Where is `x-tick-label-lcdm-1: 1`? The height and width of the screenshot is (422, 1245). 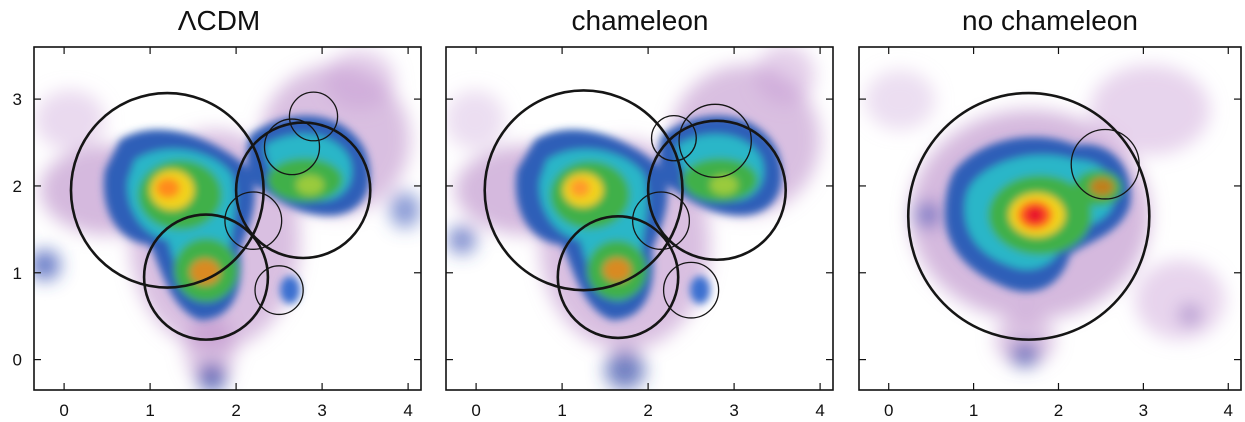 x-tick-label-lcdm-1: 1 is located at coordinates (149, 410).